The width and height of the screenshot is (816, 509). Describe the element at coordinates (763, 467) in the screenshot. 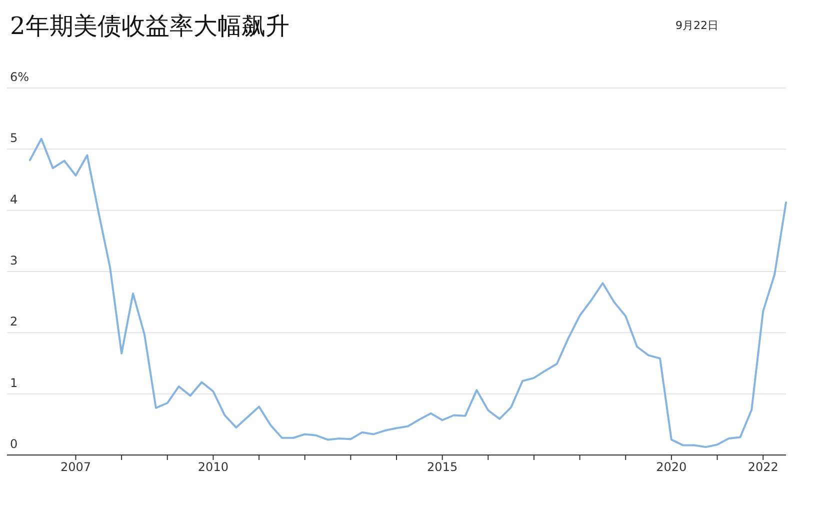

I see `x-tick-label: 2022` at that location.